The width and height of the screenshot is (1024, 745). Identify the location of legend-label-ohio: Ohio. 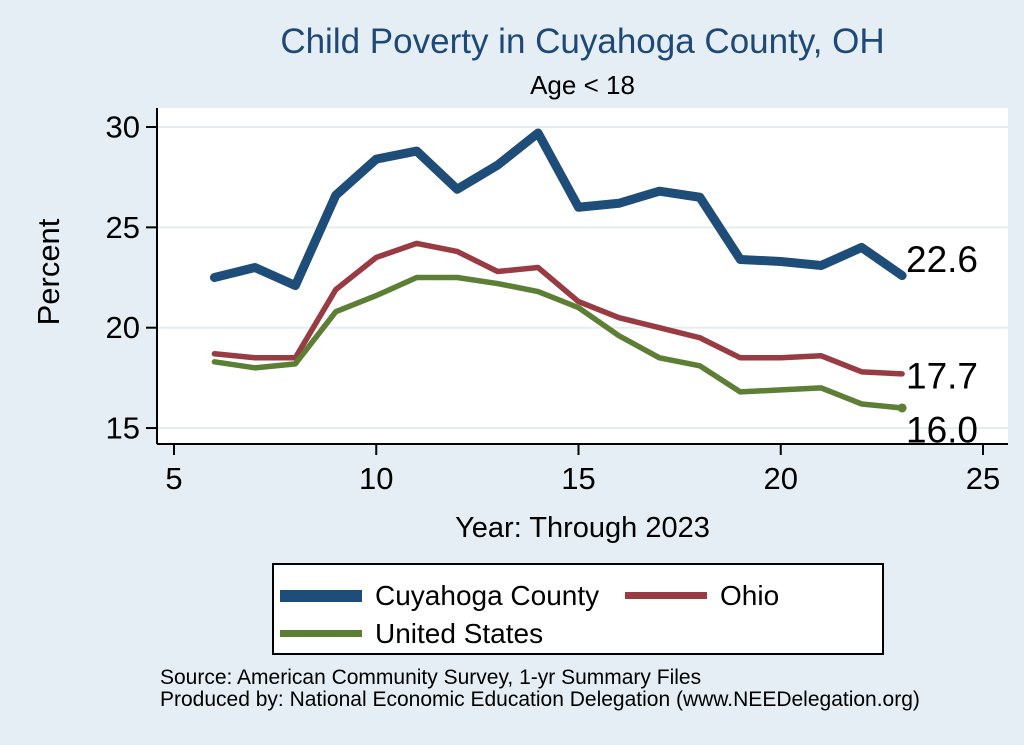
(750, 595).